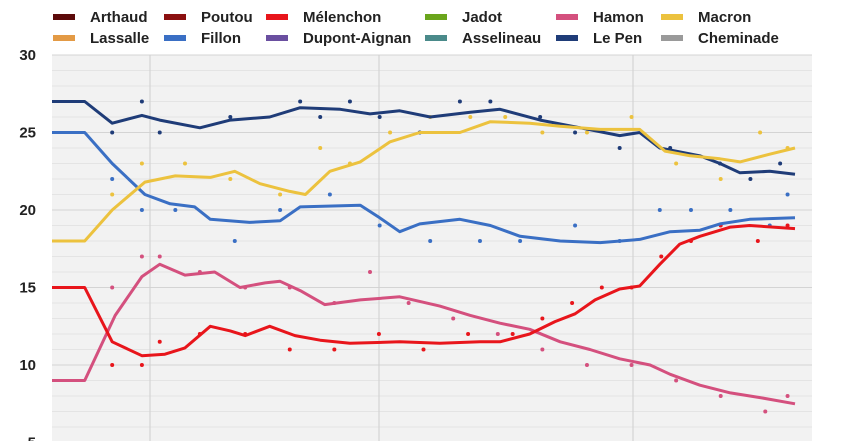  I want to click on legend-swatch-fillon, so click(175, 38).